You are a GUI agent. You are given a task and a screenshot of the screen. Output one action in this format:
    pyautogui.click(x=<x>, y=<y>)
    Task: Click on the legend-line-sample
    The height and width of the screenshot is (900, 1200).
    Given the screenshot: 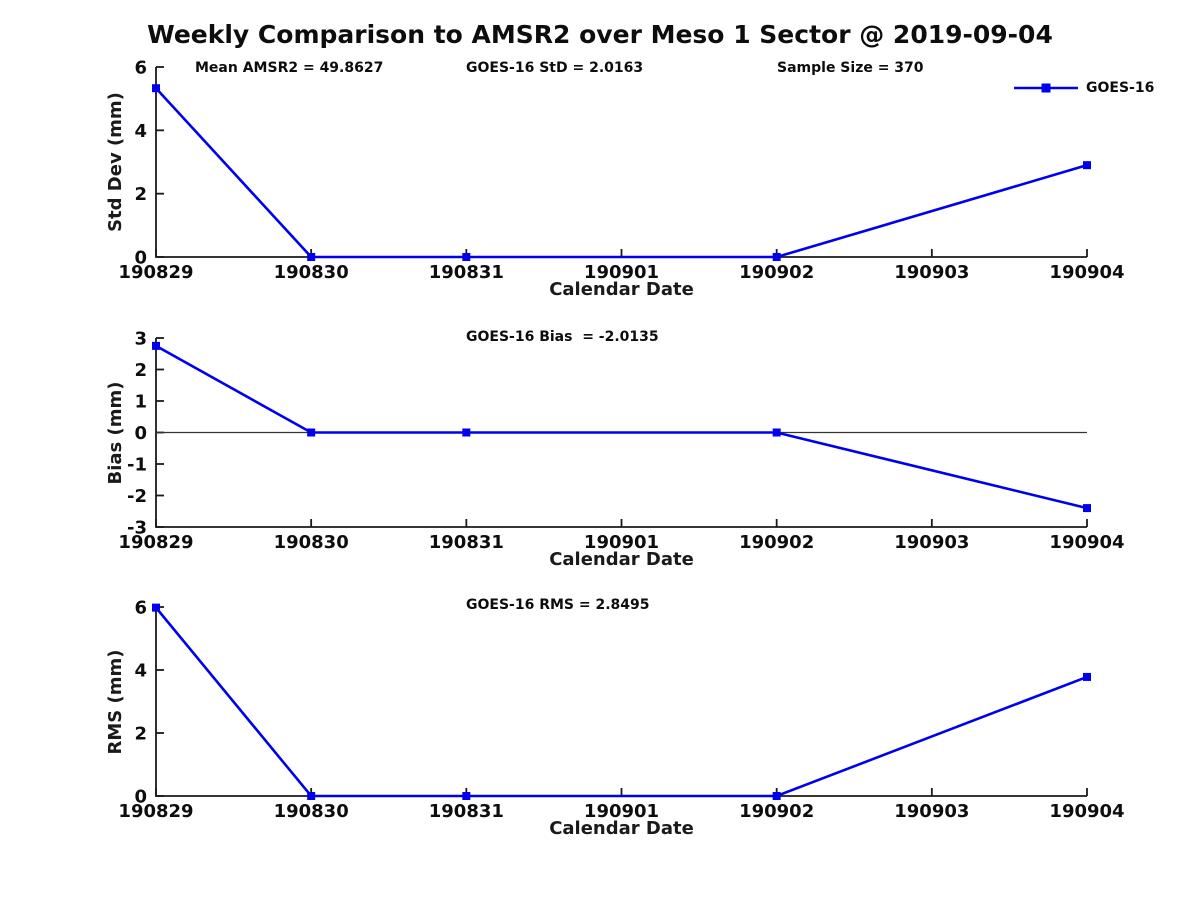 What is the action you would take?
    pyautogui.click(x=1046, y=88)
    